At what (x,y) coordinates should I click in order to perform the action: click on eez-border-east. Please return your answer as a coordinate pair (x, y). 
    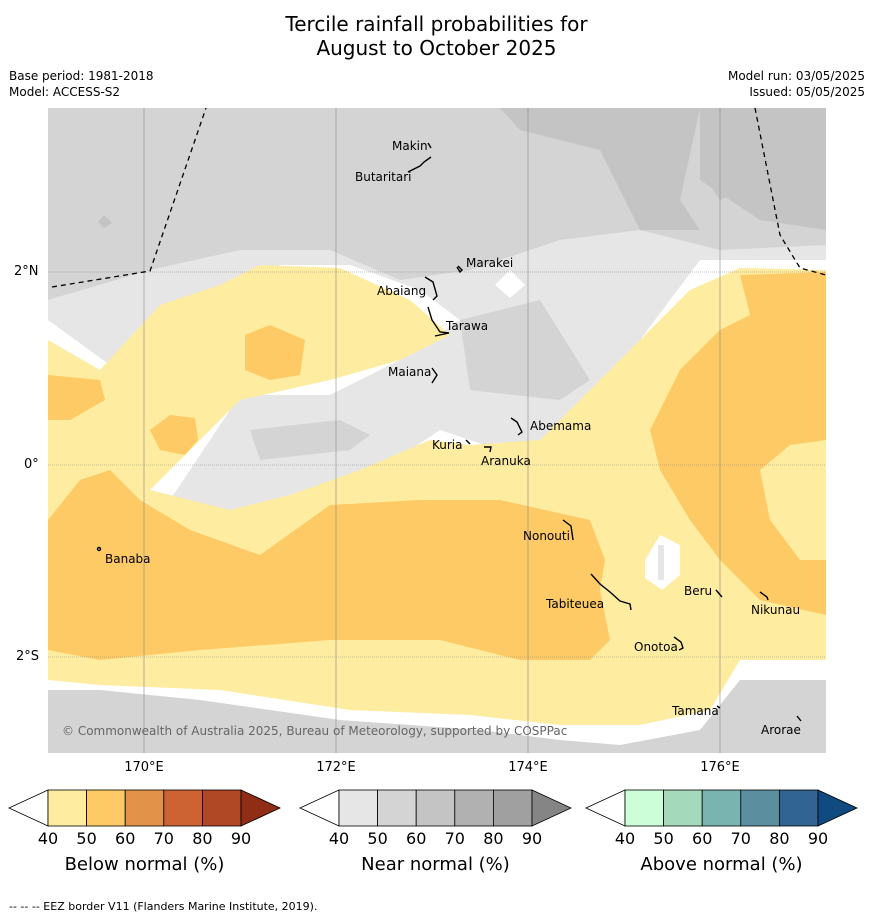
    Looking at the image, I should click on (790, 192).